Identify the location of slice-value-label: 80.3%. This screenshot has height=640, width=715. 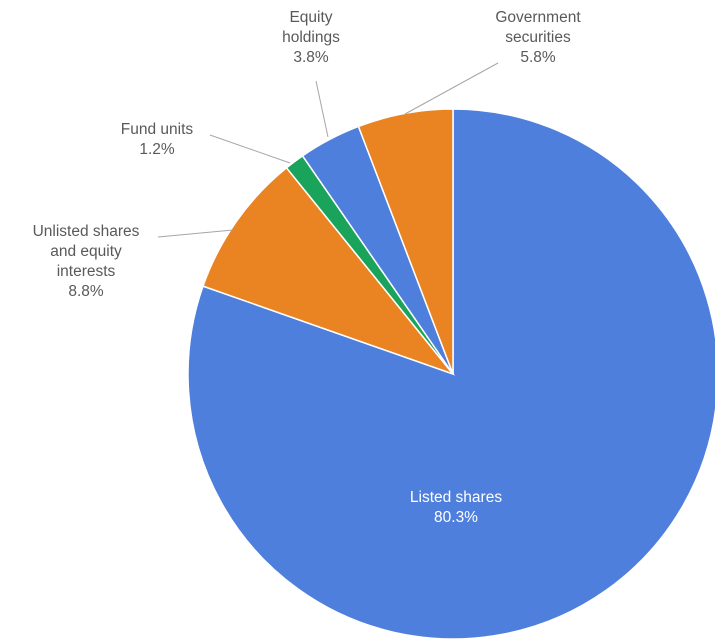
(456, 517).